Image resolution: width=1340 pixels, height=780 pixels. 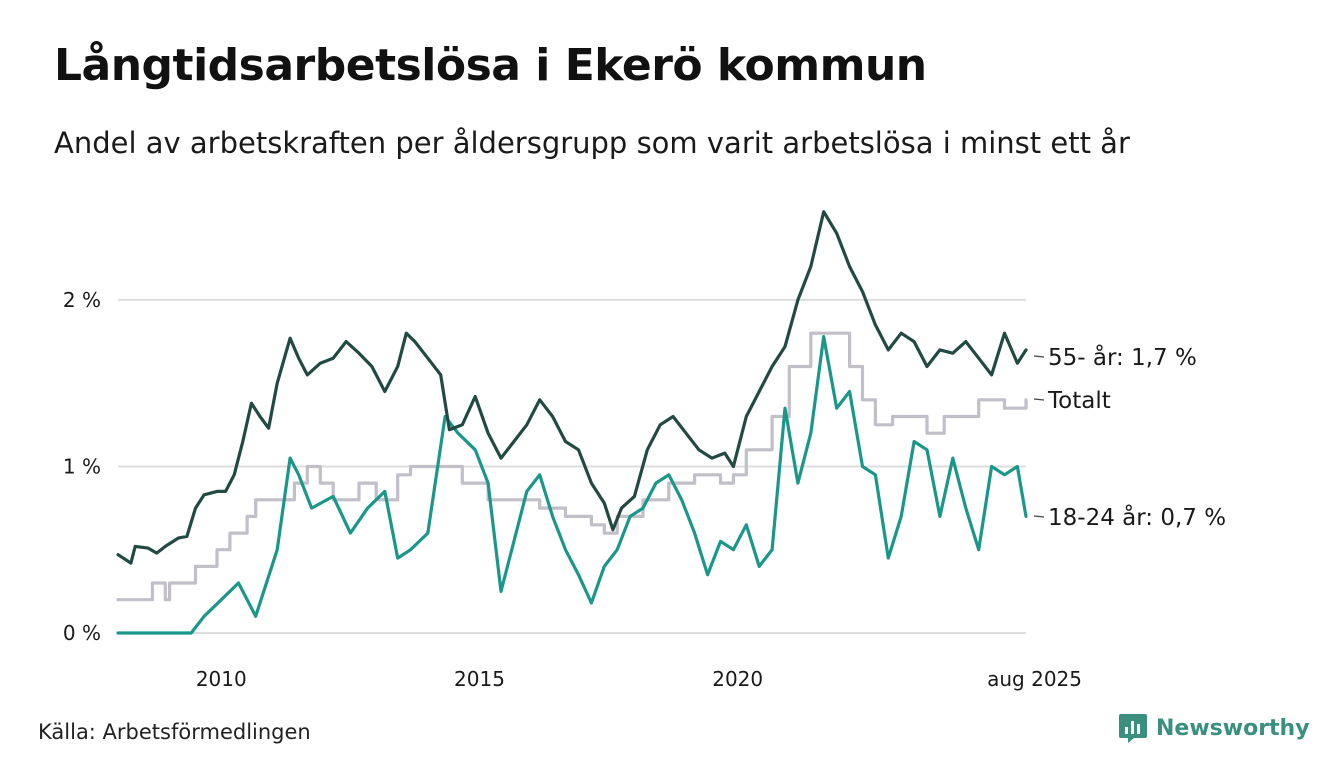 What do you see at coordinates (82, 633) in the screenshot?
I see `y-tick-label: 0 %` at bounding box center [82, 633].